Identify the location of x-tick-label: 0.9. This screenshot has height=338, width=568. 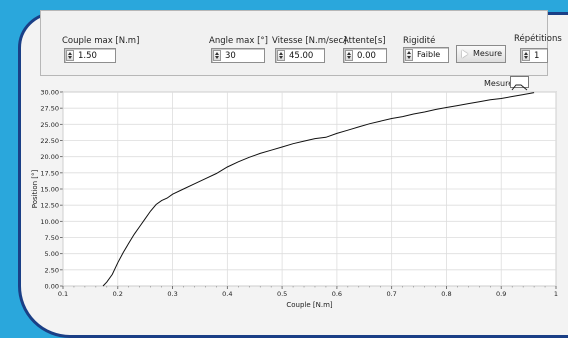
(501, 294).